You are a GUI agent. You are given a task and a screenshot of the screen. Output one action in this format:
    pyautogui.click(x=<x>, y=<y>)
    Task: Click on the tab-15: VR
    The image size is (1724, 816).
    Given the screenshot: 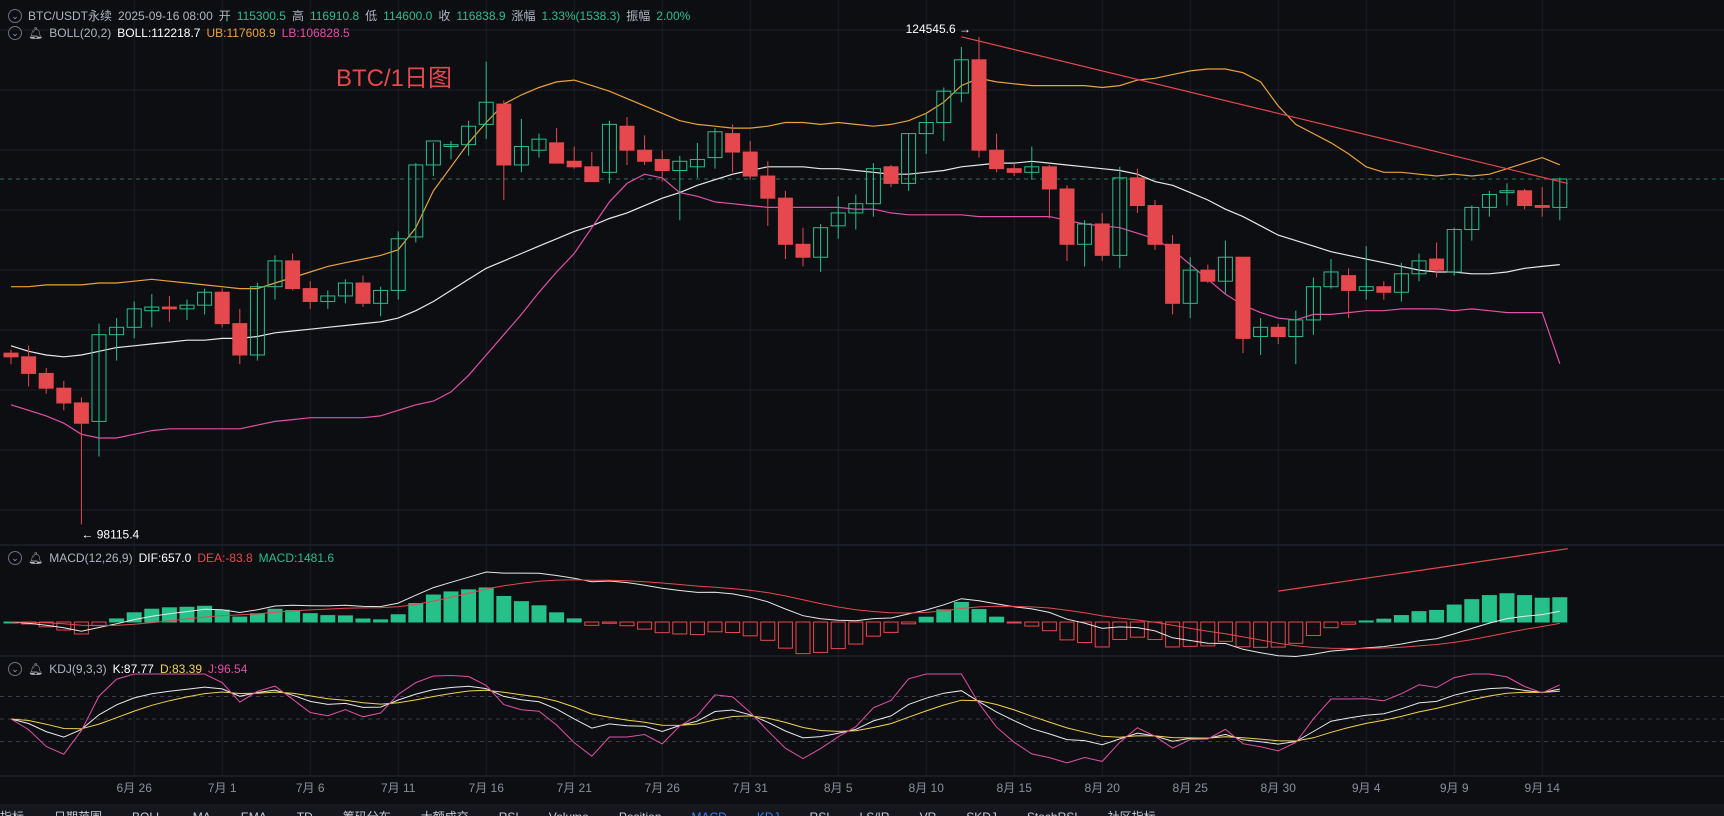 What is the action you would take?
    pyautogui.click(x=928, y=810)
    